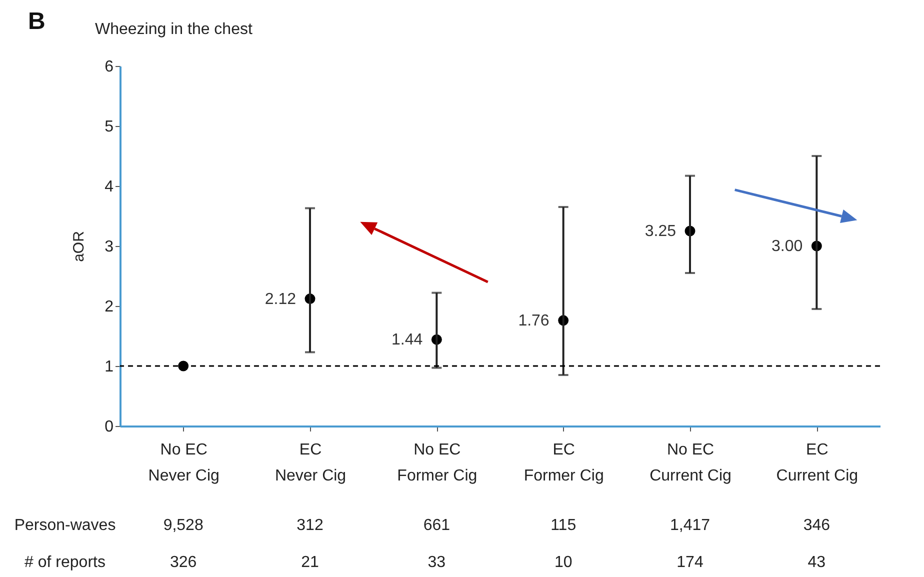 The image size is (924, 577). Describe the element at coordinates (437, 463) in the screenshot. I see `x-tick-label: No EC Former Cig` at that location.